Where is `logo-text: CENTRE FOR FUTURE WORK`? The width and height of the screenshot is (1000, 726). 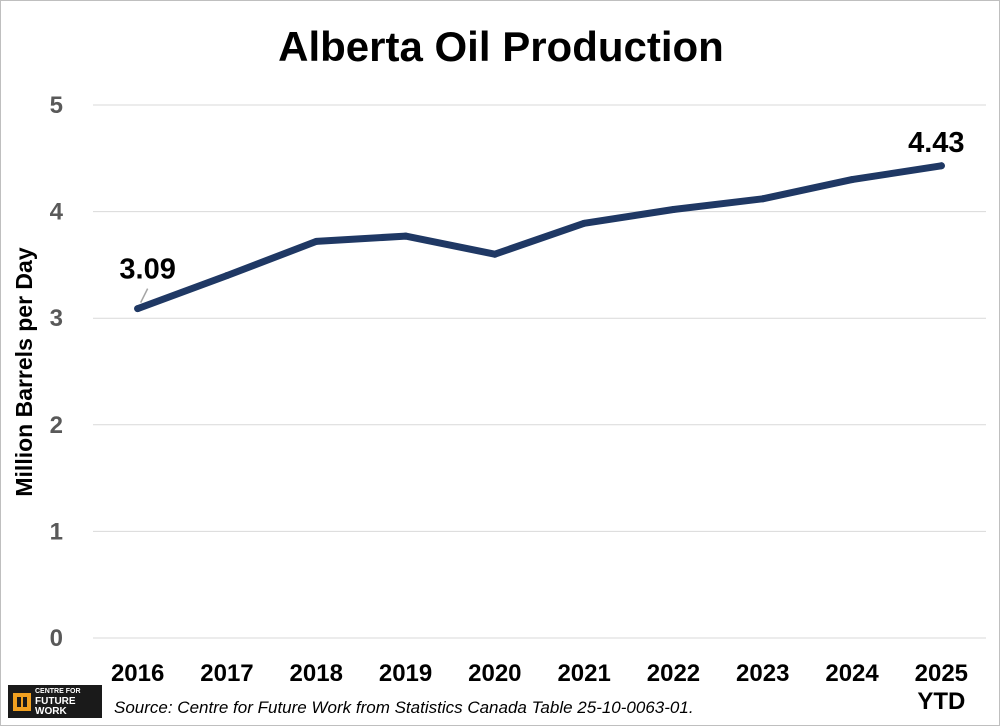
logo-text: CENTRE FOR FUTURE WORK is located at coordinates (68, 702).